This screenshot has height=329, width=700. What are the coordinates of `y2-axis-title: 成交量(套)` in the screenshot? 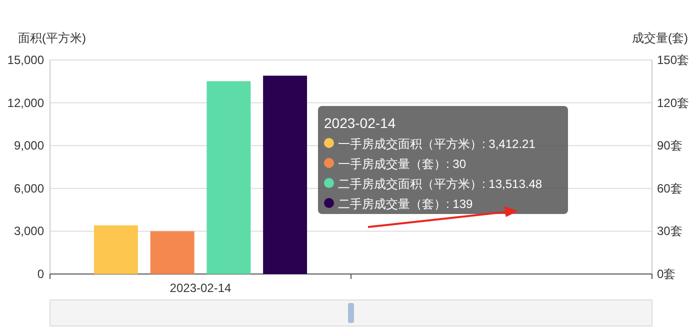 It's located at (660, 38).